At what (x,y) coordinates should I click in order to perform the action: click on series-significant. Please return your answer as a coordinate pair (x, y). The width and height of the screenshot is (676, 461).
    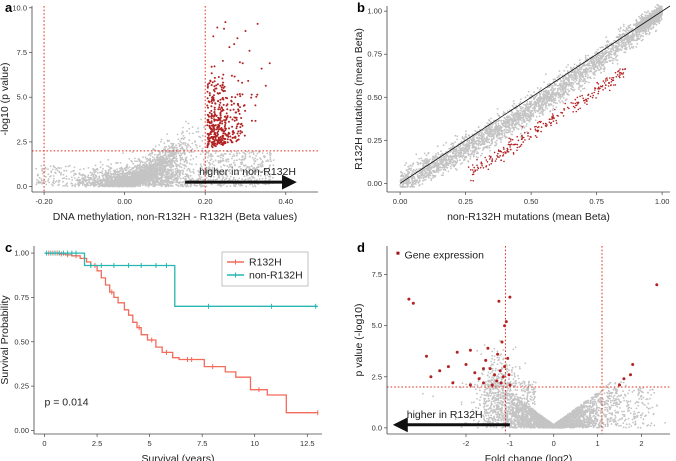
    Looking at the image, I should click on (238, 85).